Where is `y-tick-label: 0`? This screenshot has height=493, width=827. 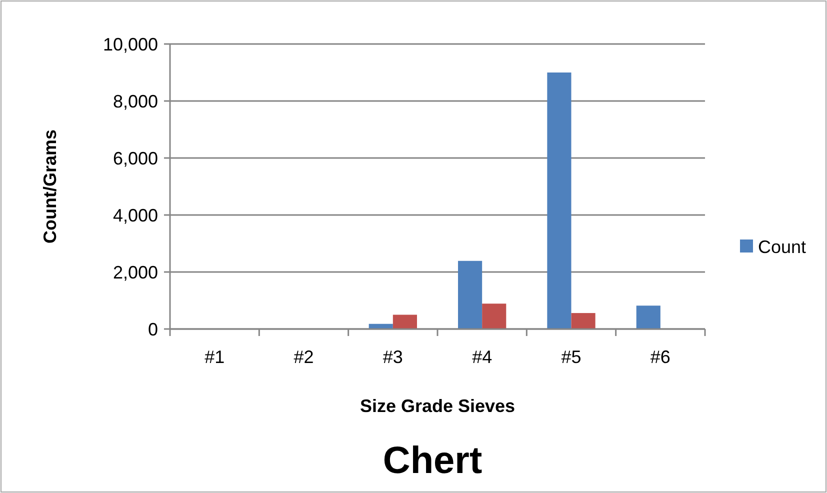
y-tick-label: 0 is located at coordinates (153, 329).